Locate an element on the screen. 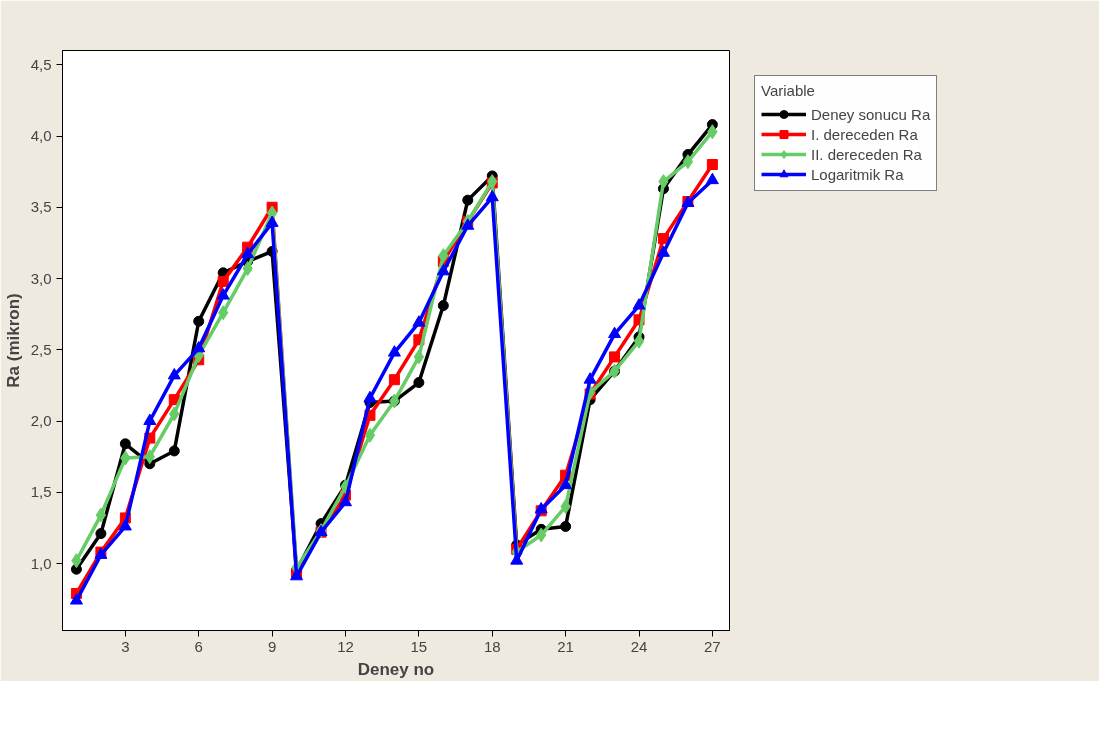 The image size is (1099, 731). x-tick-label: 18 is located at coordinates (492, 646).